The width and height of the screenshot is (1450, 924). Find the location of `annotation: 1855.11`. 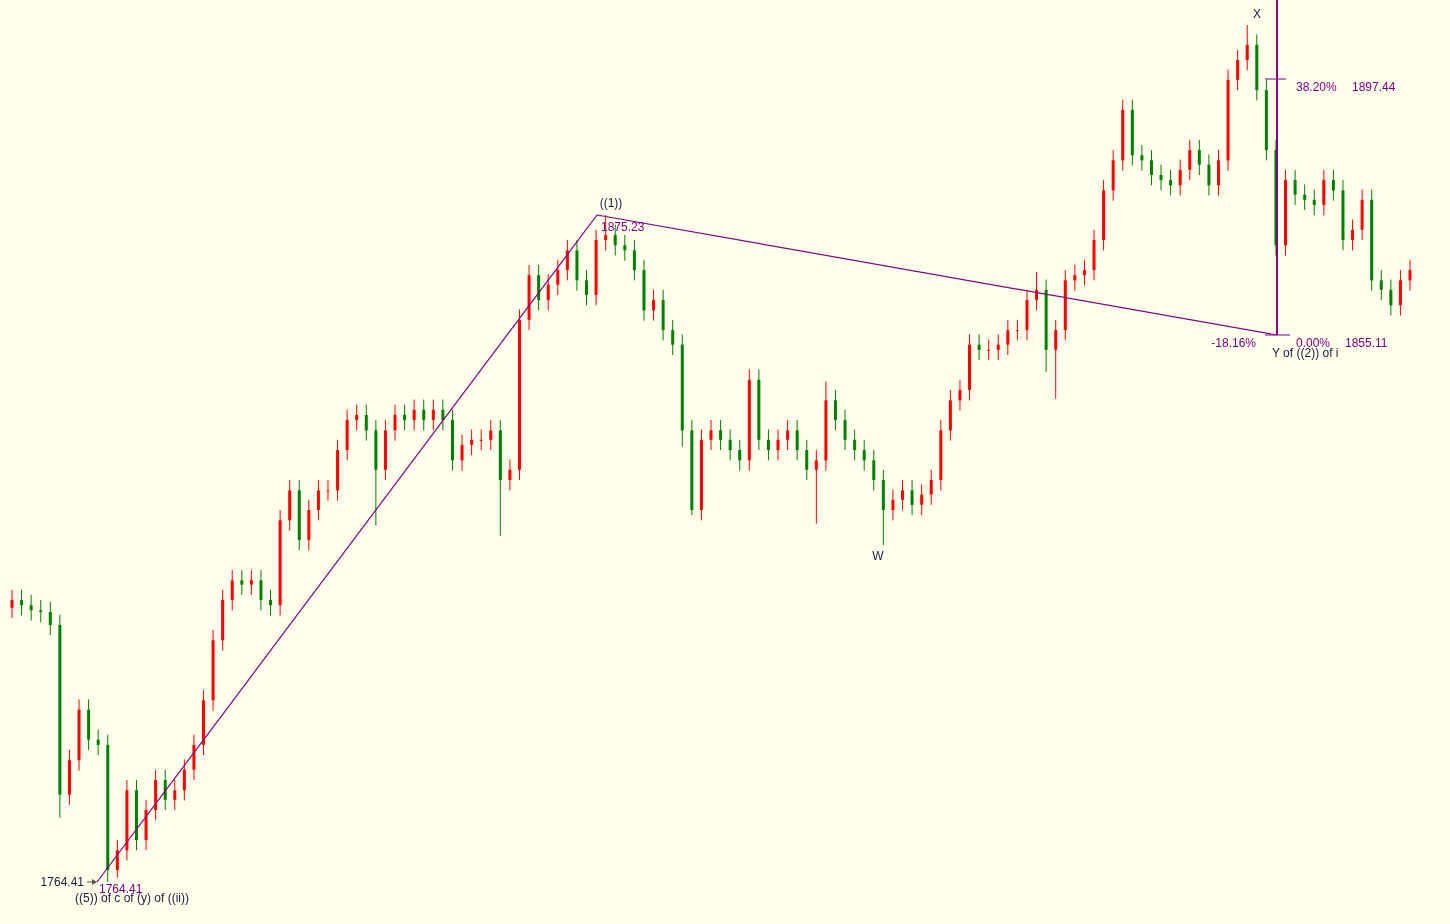

annotation: 1855.11 is located at coordinates (1366, 343).